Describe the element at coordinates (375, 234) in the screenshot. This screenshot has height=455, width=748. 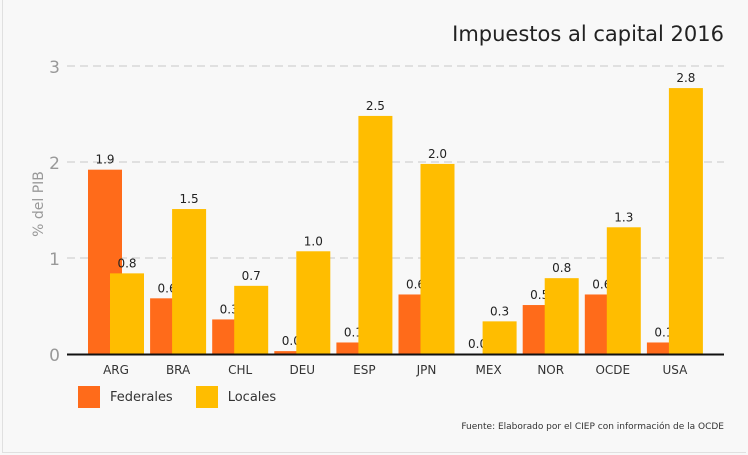
I see `bar-locales-esp` at that location.